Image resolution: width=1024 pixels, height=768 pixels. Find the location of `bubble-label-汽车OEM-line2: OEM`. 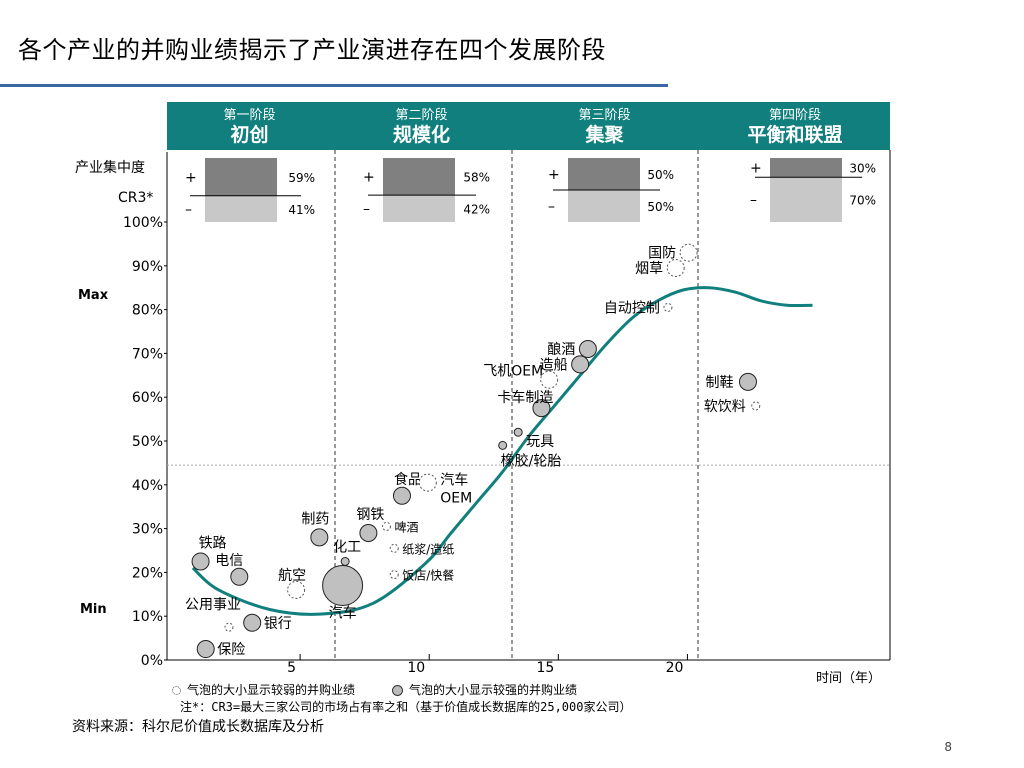

bubble-label-汽车OEM-line2: OEM is located at coordinates (456, 499).